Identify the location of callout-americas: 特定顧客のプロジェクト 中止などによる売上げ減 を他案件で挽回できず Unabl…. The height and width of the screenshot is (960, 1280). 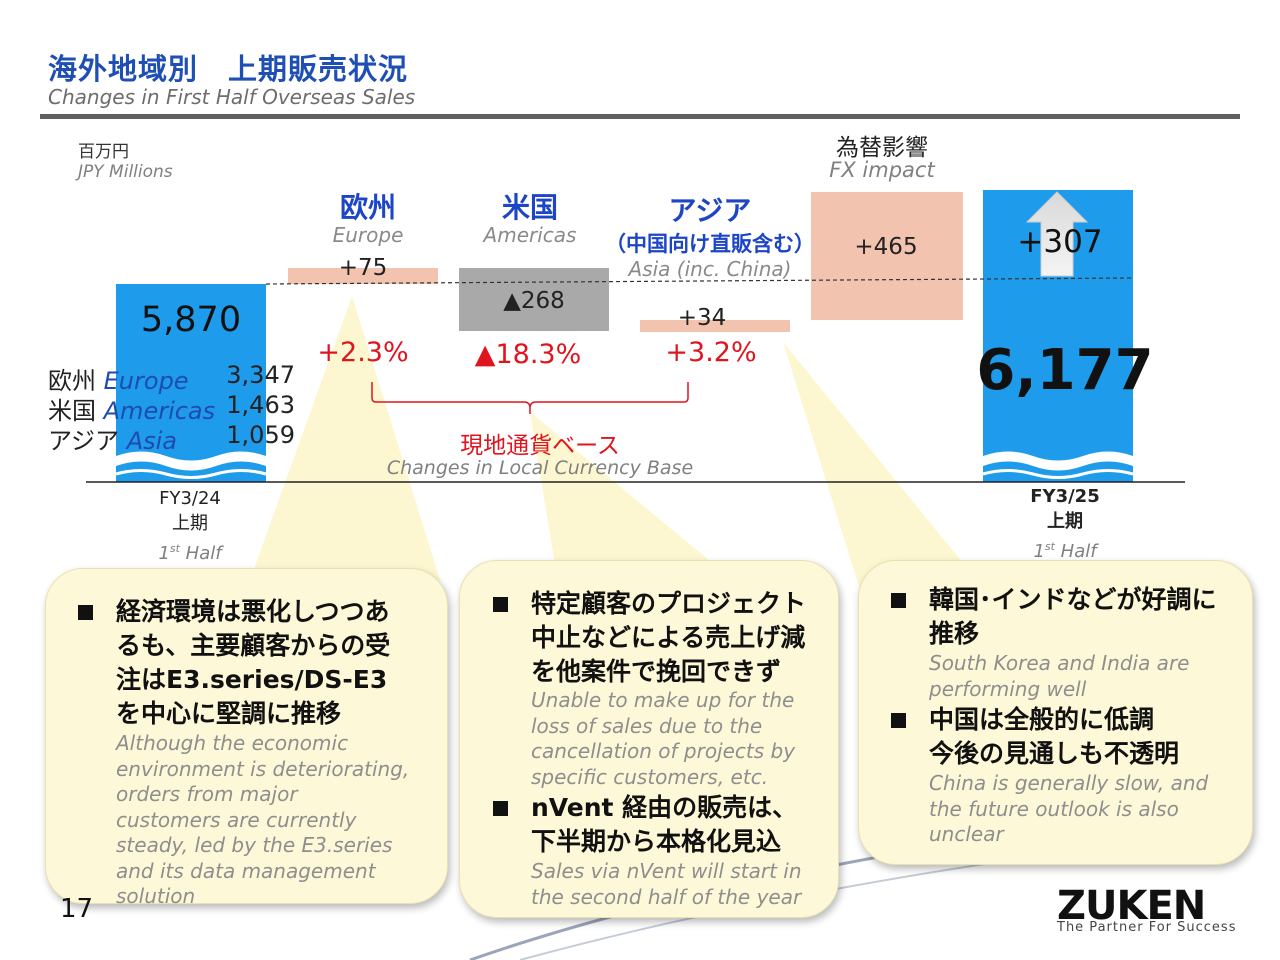
(649, 739).